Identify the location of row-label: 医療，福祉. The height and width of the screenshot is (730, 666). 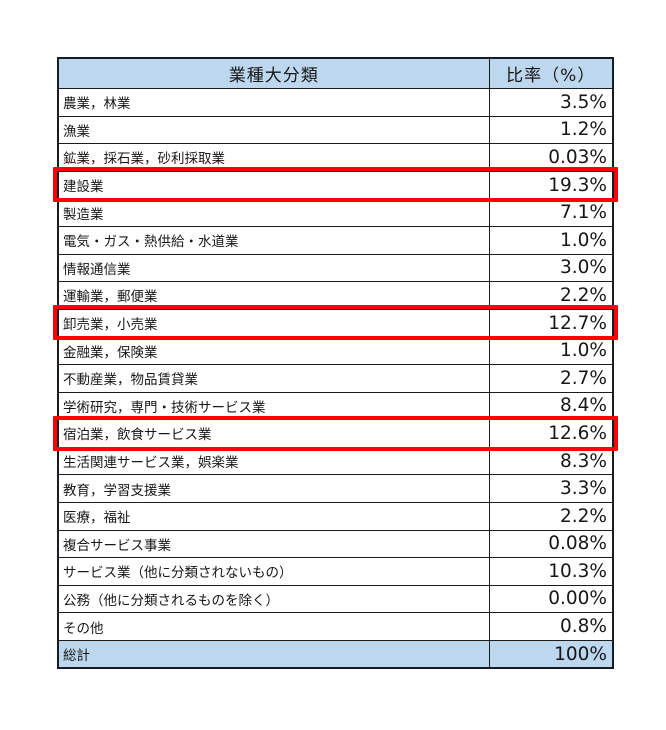
(273, 516).